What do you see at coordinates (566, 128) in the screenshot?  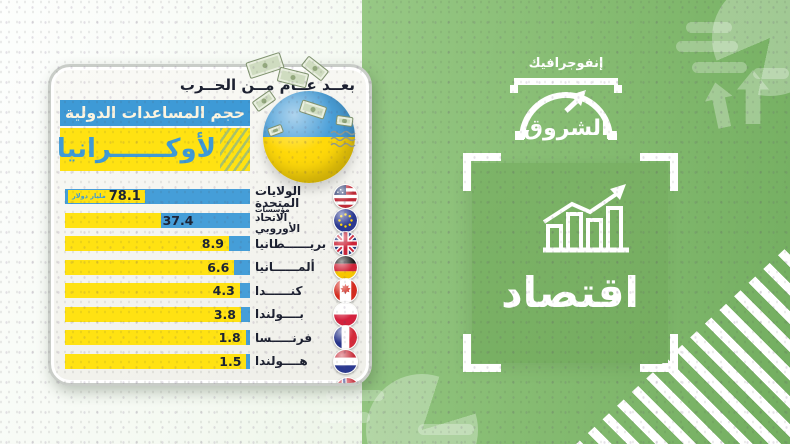 I see `brand-name: الشروق` at bounding box center [566, 128].